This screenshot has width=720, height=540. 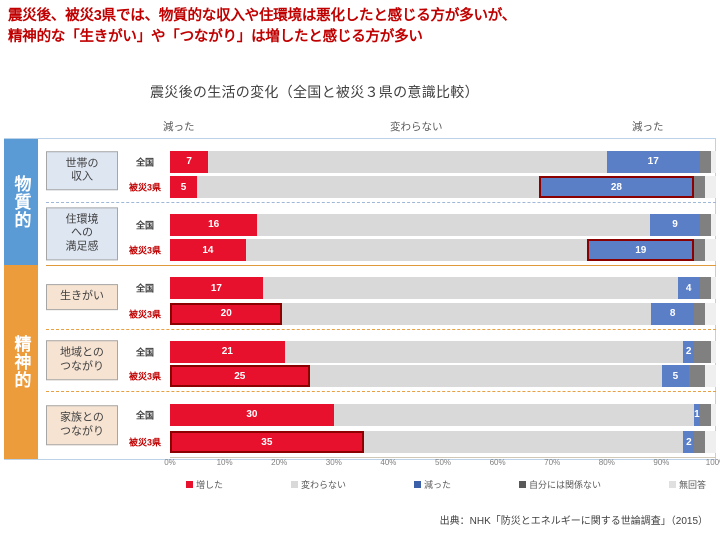 What do you see at coordinates (661, 462) in the screenshot?
I see `x-axis-tick: 90%` at bounding box center [661, 462].